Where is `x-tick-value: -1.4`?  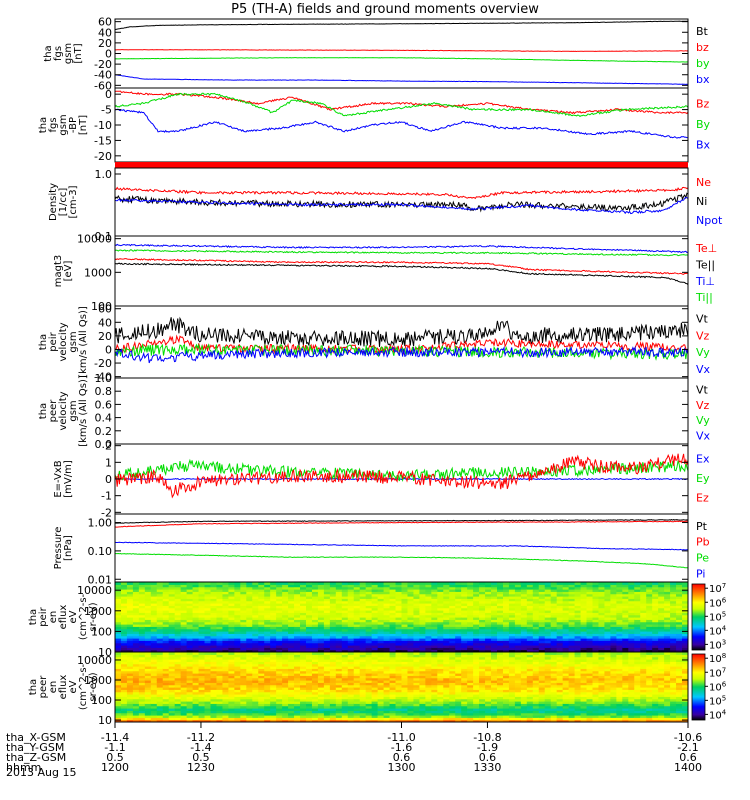 x-tick-value: -1.4 is located at coordinates (200, 747).